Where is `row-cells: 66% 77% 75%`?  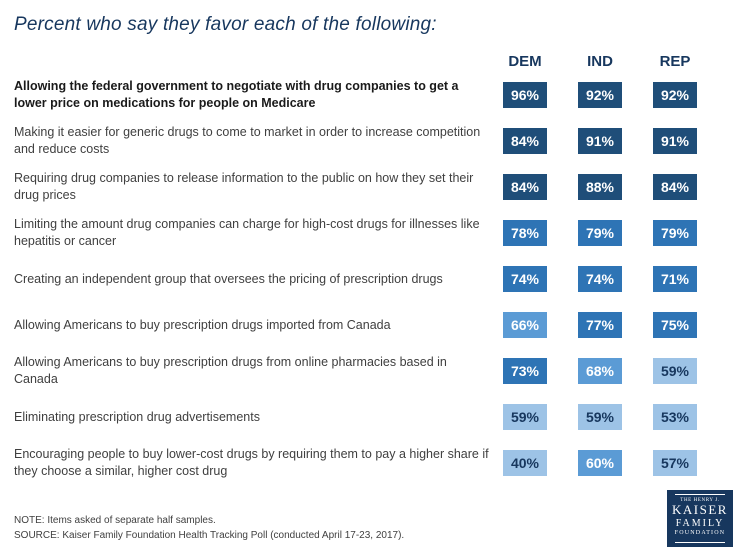
row-cells: 66% 77% 75% is located at coordinates (600, 325).